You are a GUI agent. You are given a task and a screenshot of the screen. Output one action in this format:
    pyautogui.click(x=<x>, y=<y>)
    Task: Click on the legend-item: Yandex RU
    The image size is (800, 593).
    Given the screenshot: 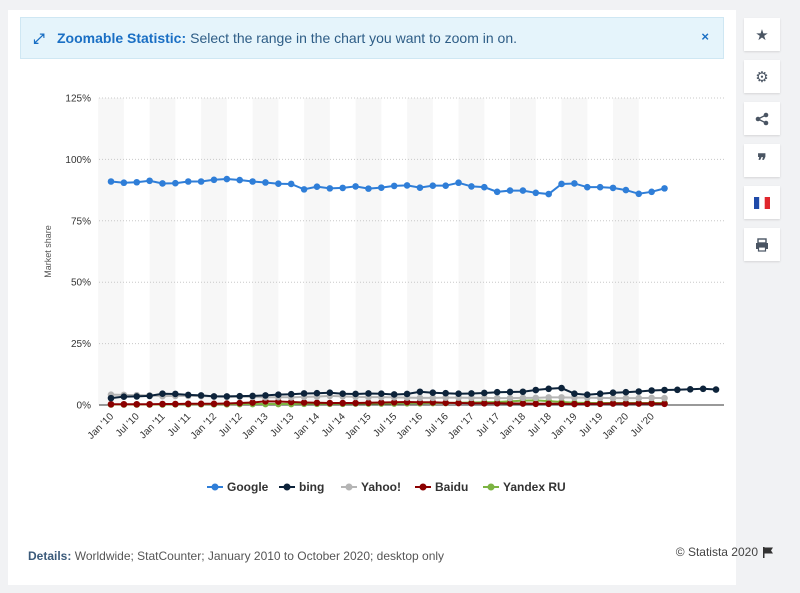 What is the action you would take?
    pyautogui.click(x=524, y=487)
    